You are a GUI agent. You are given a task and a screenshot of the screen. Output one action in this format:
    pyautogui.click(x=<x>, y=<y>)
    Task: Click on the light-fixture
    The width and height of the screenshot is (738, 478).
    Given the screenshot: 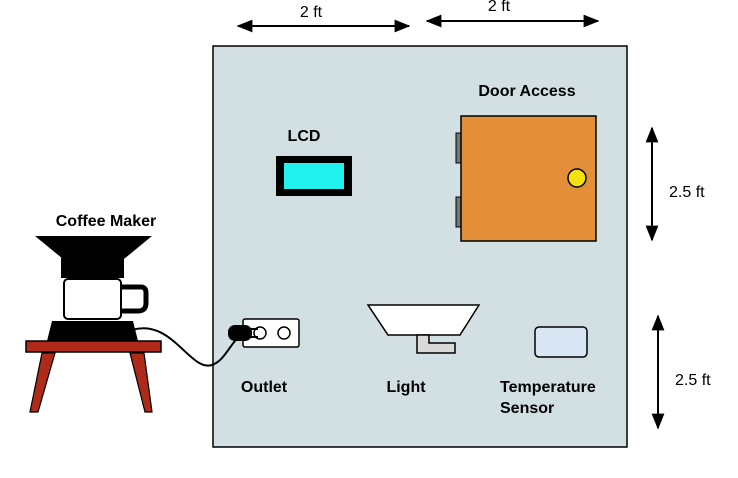 What is the action you would take?
    pyautogui.click(x=423, y=329)
    